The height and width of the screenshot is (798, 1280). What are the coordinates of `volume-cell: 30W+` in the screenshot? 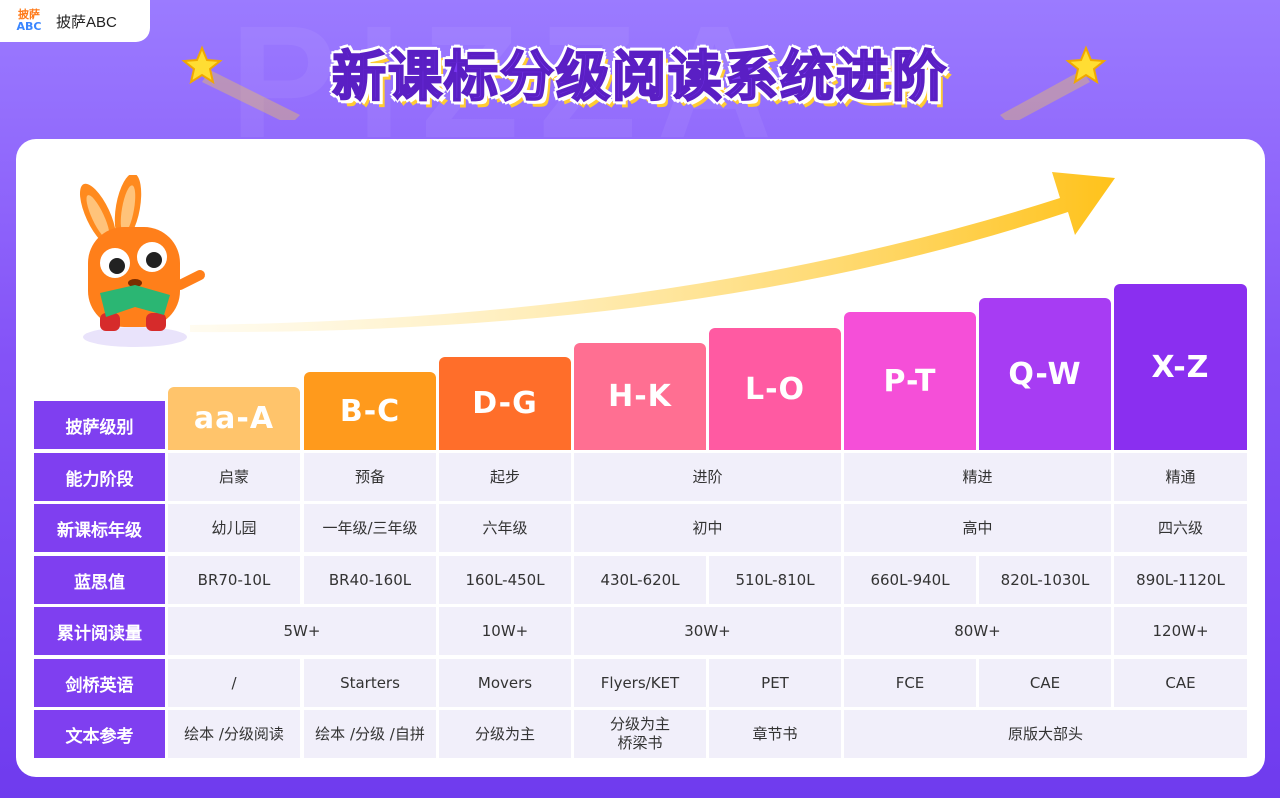 It's located at (707, 631).